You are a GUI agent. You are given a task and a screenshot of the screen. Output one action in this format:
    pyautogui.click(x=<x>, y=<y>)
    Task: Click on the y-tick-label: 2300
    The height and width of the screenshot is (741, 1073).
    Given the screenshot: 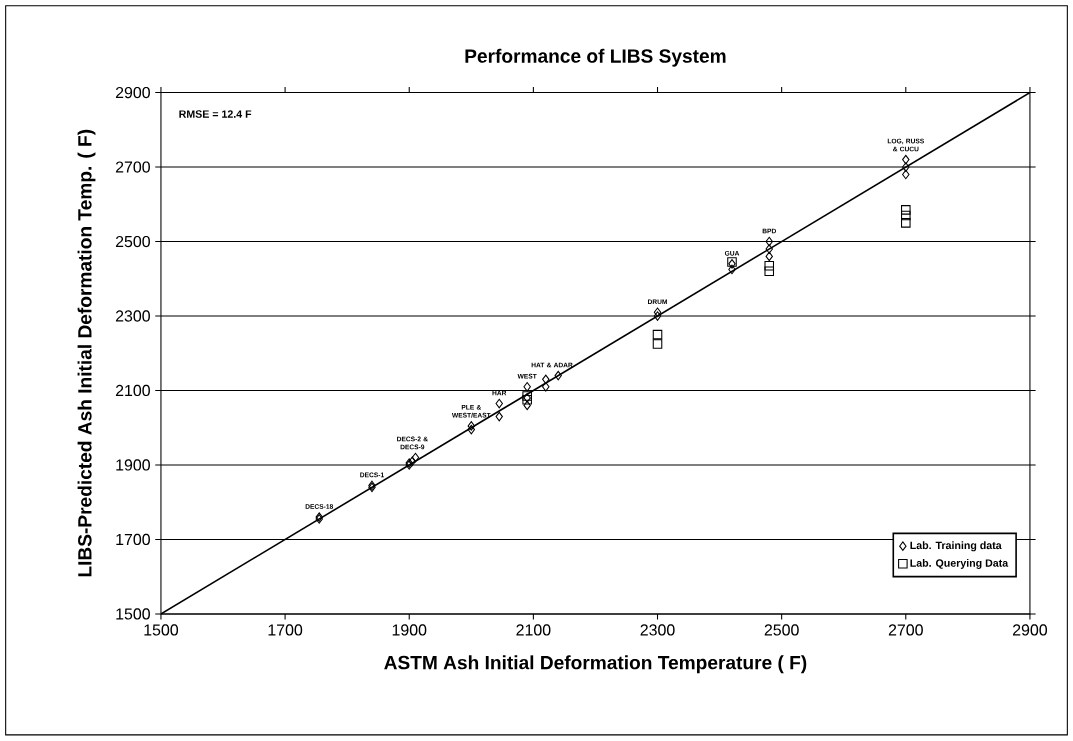 What is the action you would take?
    pyautogui.click(x=132, y=316)
    